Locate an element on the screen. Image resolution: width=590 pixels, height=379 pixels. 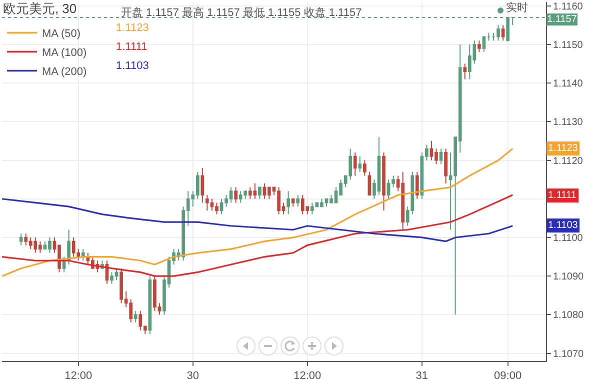
x-tick-label: 30 is located at coordinates (193, 374).